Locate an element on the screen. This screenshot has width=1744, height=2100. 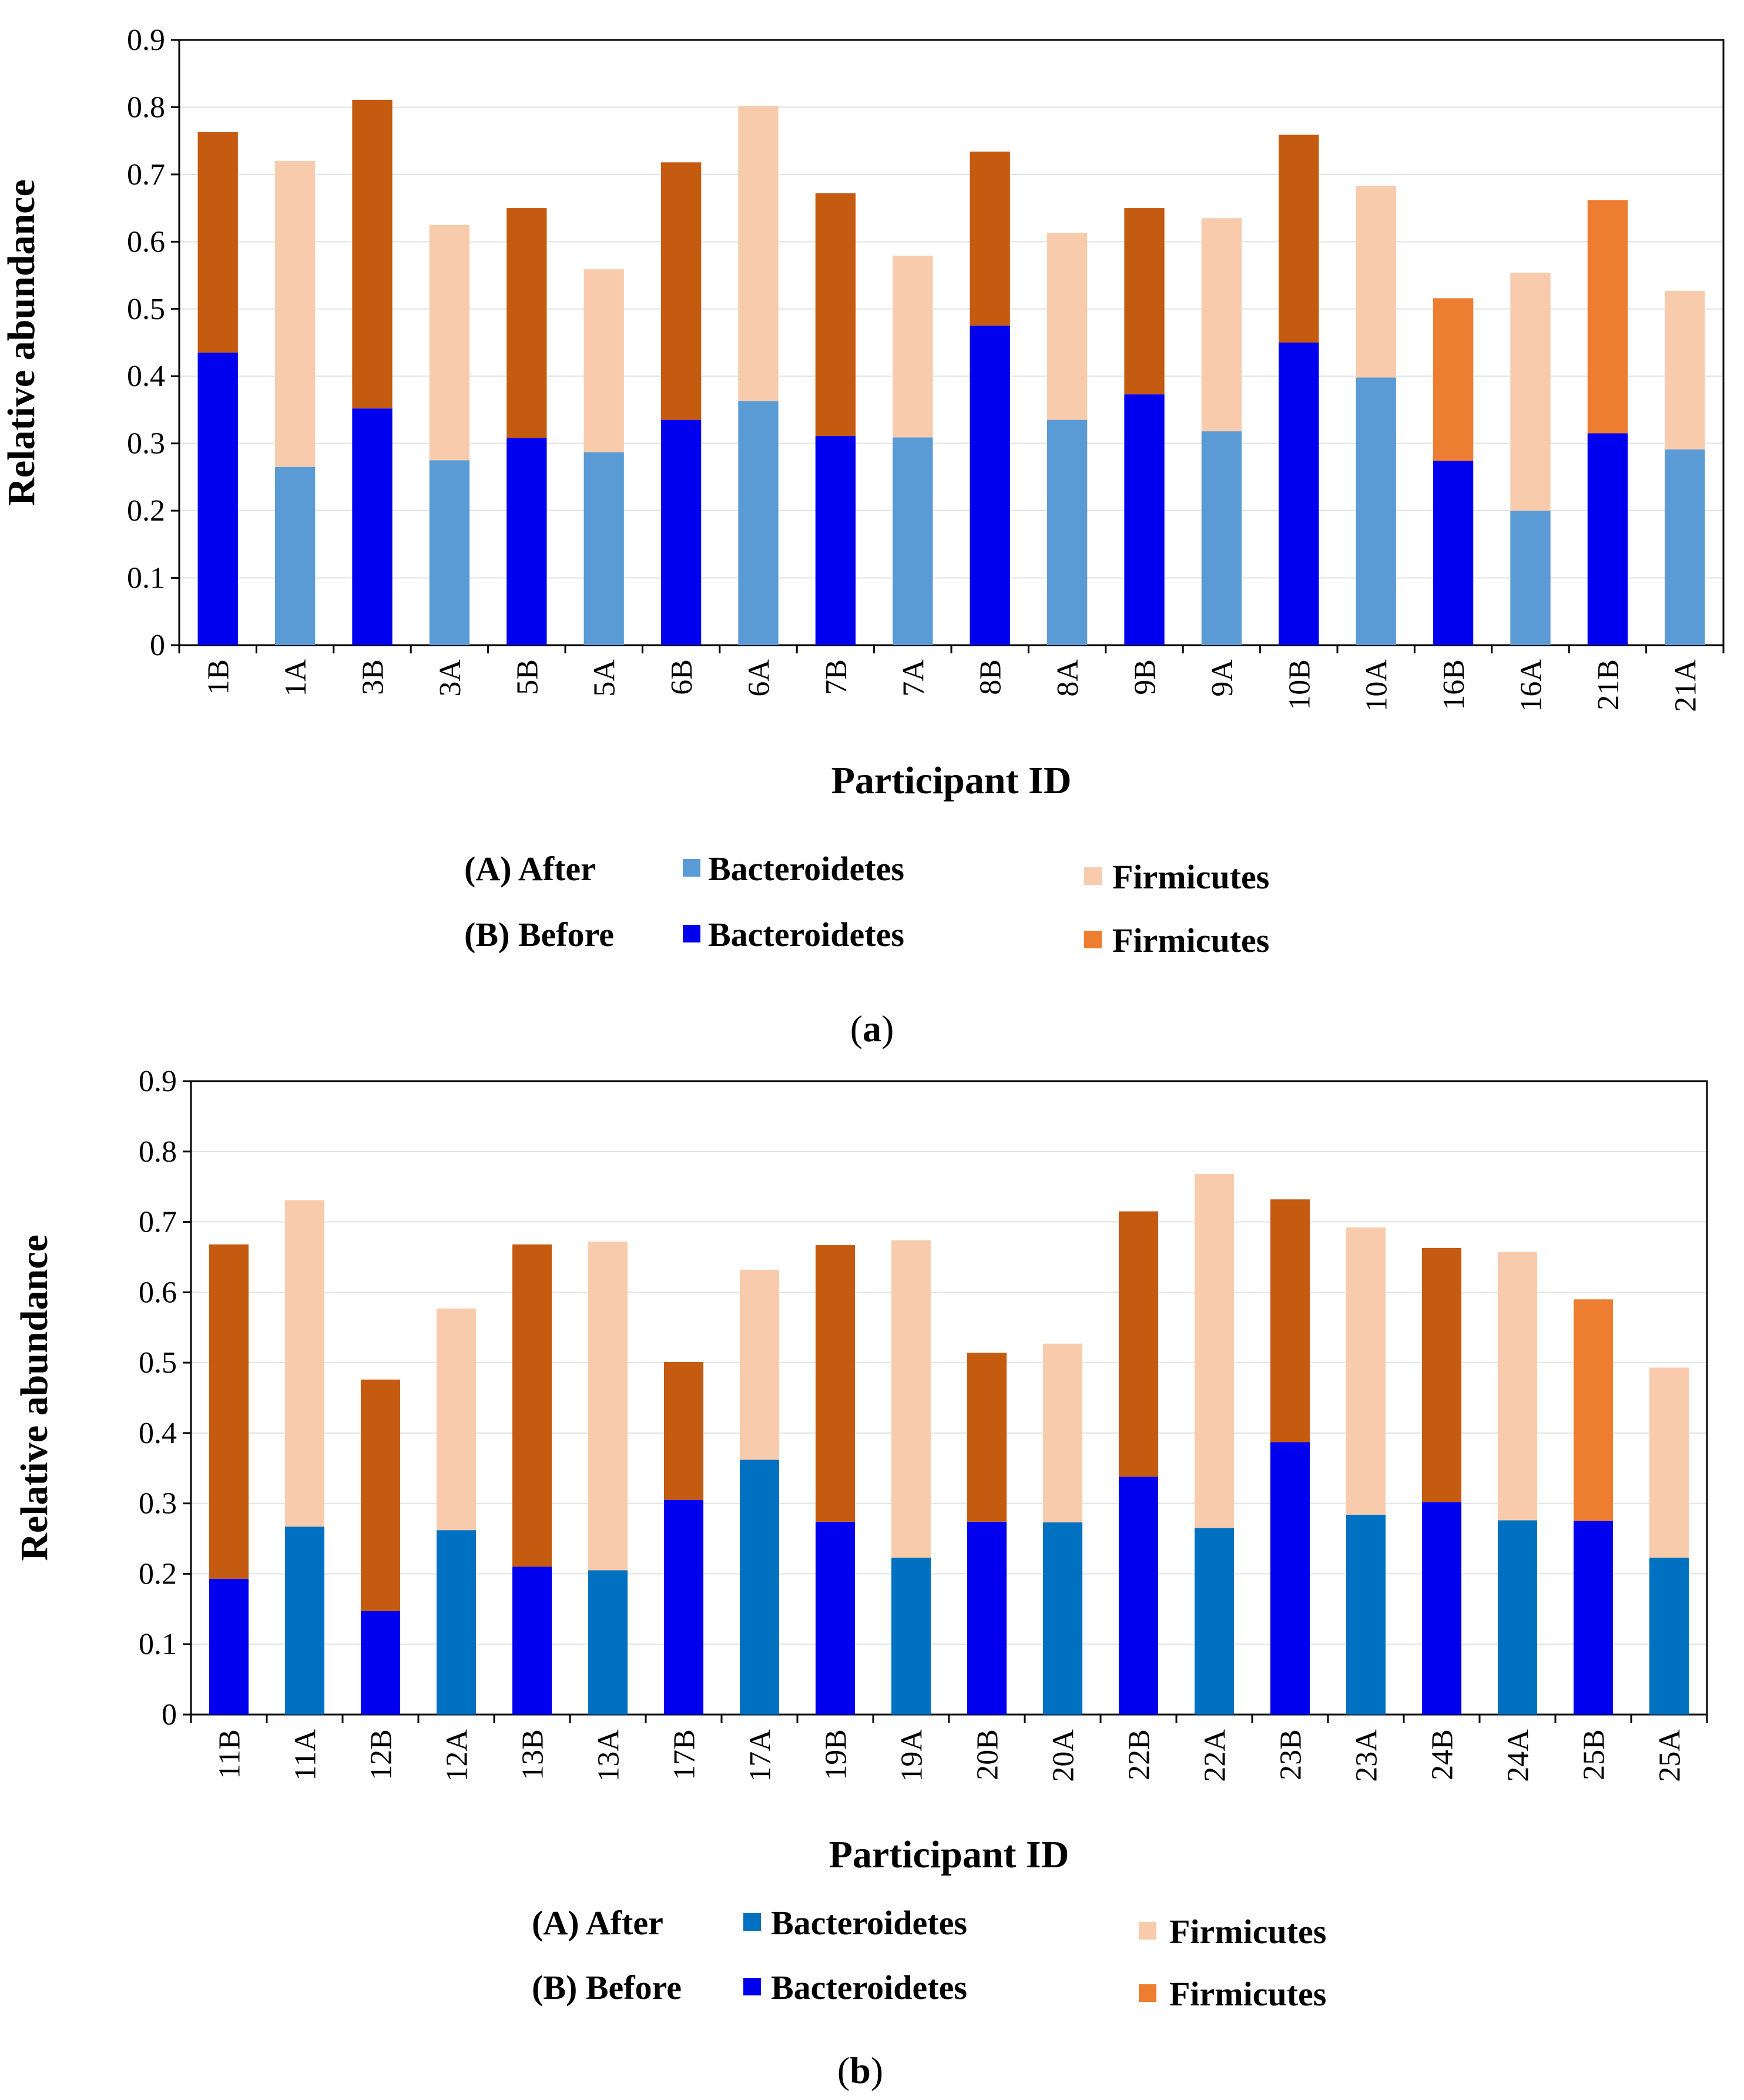
x-tick-label-12B: 12B is located at coordinates (381, 1754).